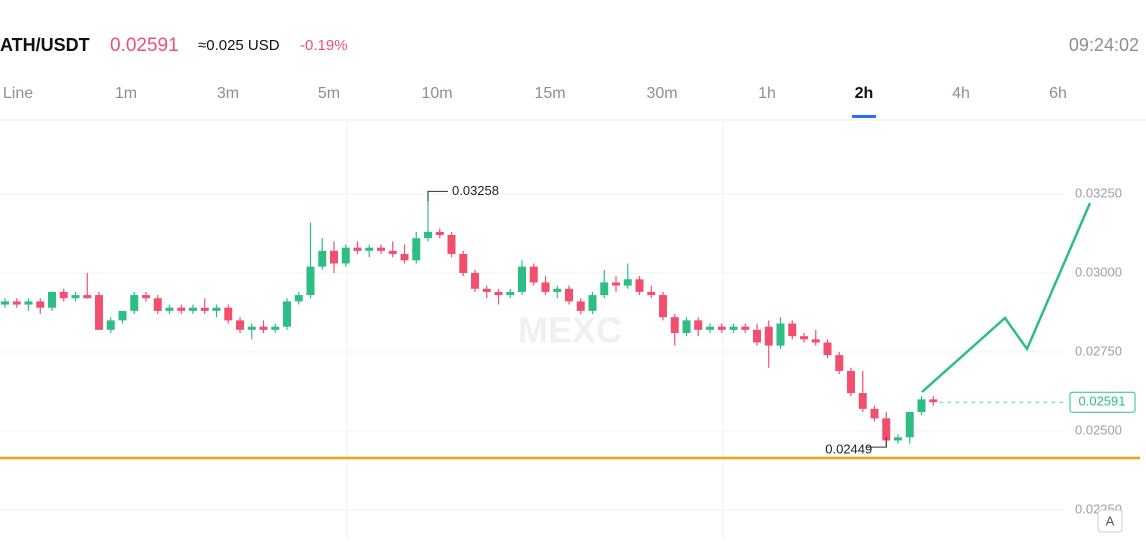  I want to click on timeframe-tabs: Line 1m 3m 5m 10m 15m 30m 1h 2h 4h 6h, so click(535, 101).